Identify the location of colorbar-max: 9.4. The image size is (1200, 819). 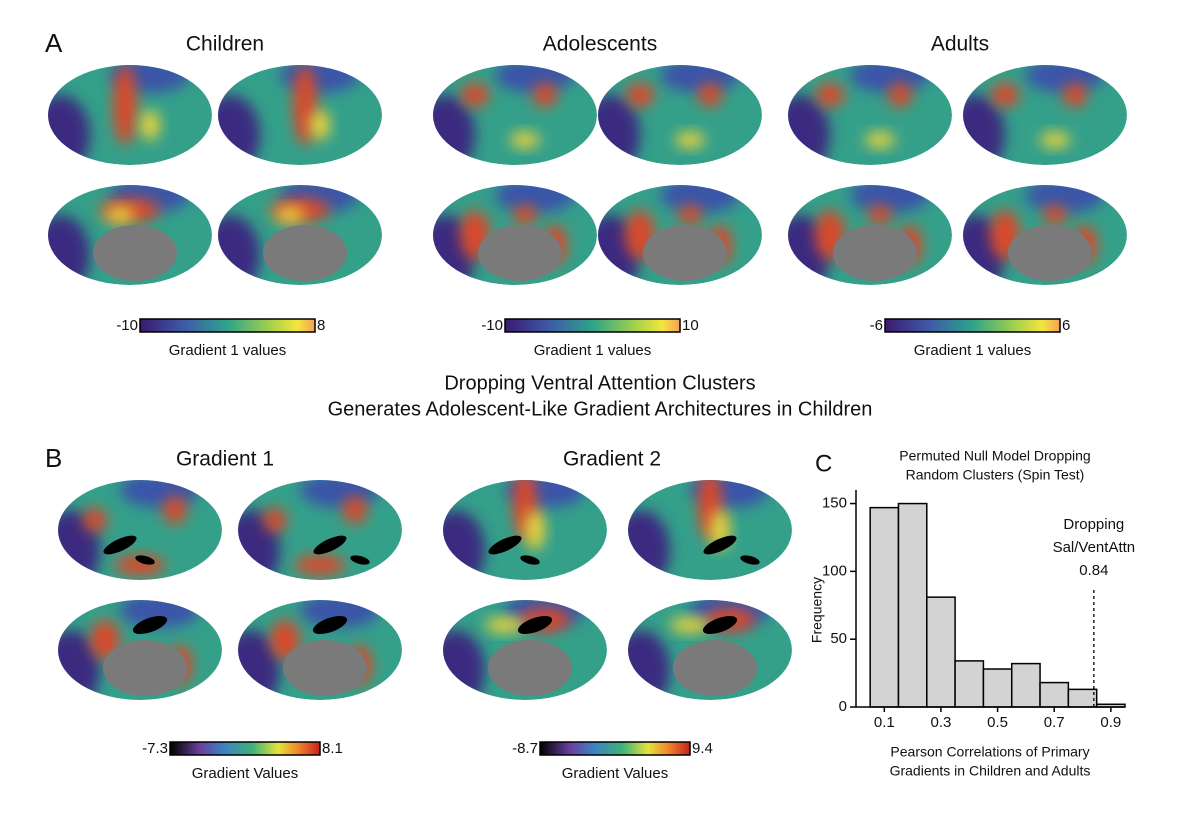
(702, 748).